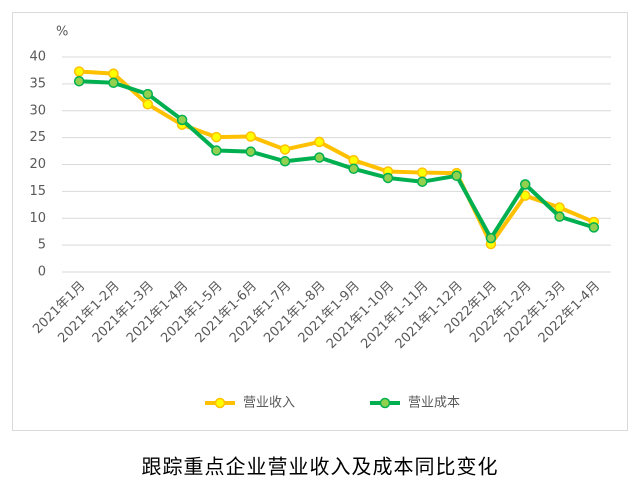 The width and height of the screenshot is (640, 502). Describe the element at coordinates (62, 32) in the screenshot. I see `y-unit: %` at that location.